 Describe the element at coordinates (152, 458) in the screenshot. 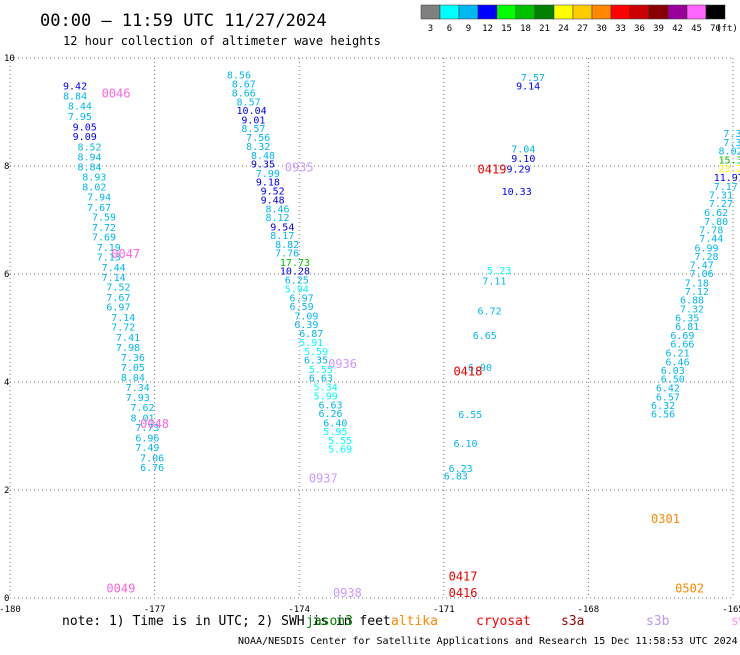

I see `wave-height-point: 7.06` at that location.